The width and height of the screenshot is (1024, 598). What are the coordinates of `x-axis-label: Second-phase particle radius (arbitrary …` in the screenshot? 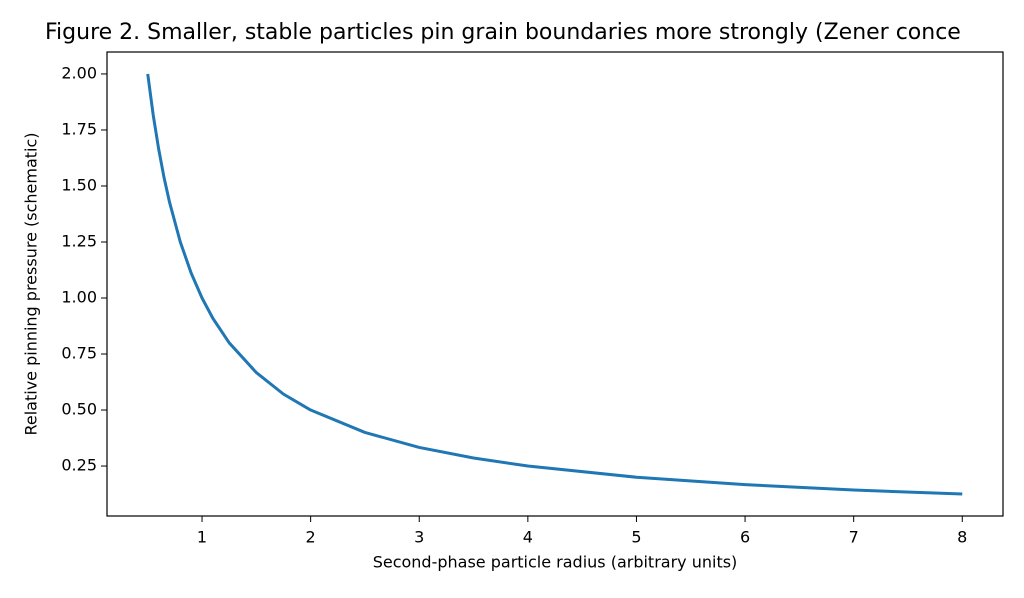 It's located at (555, 562).